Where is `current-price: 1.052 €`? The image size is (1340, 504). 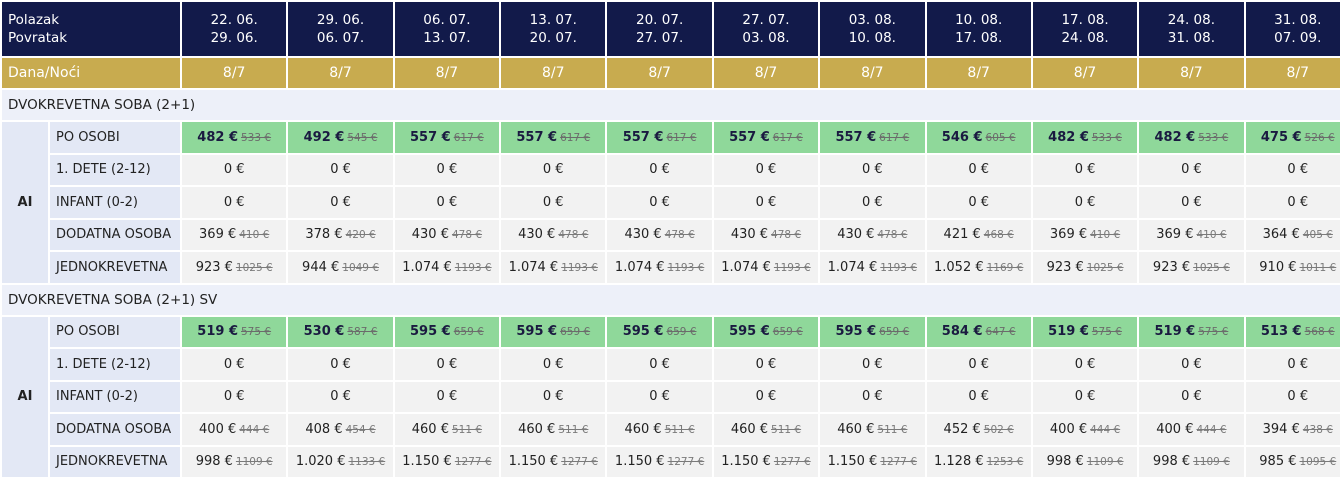
current-price: 1.052 € is located at coordinates (959, 267).